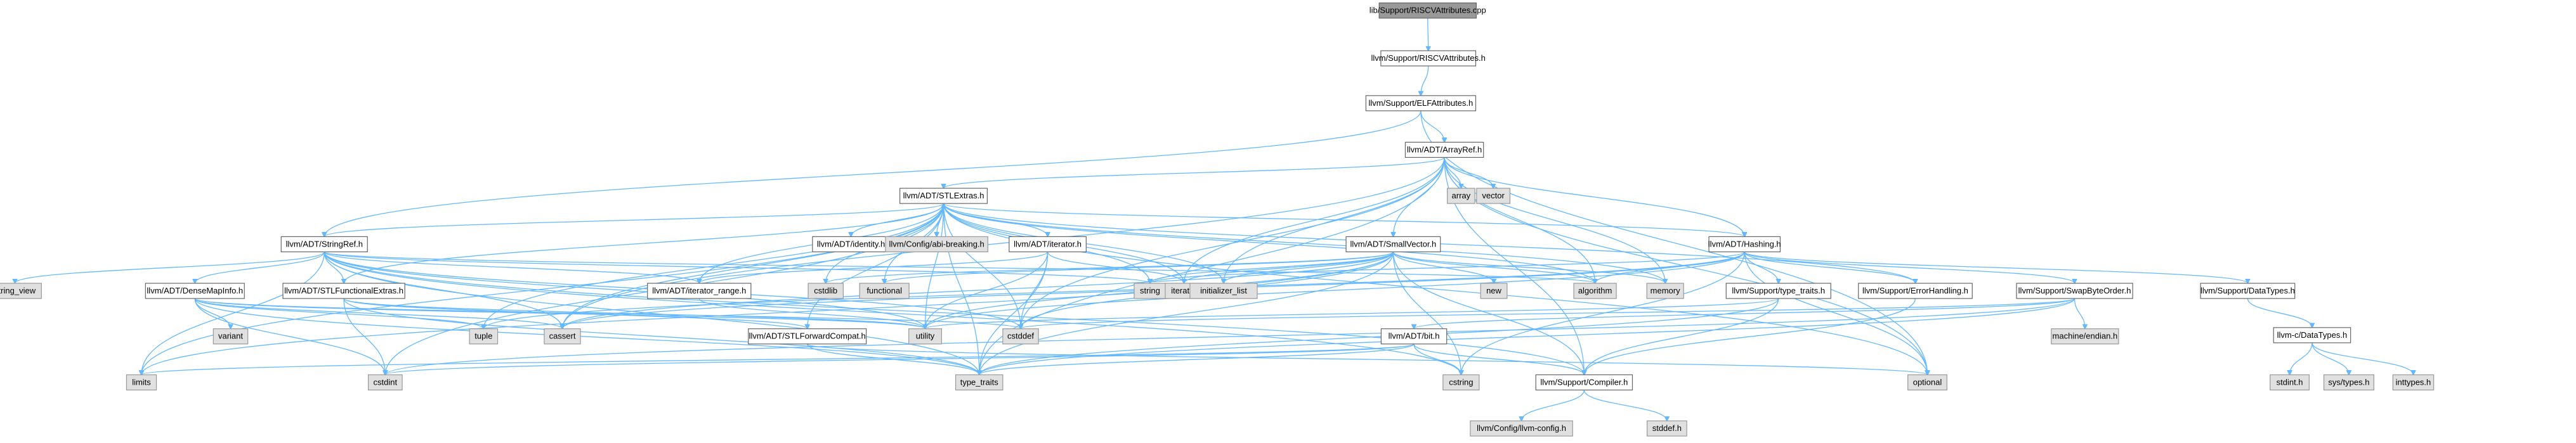 The image size is (2576, 443). I want to click on node-bit: llvm/ADT/bit.h, so click(1414, 336).